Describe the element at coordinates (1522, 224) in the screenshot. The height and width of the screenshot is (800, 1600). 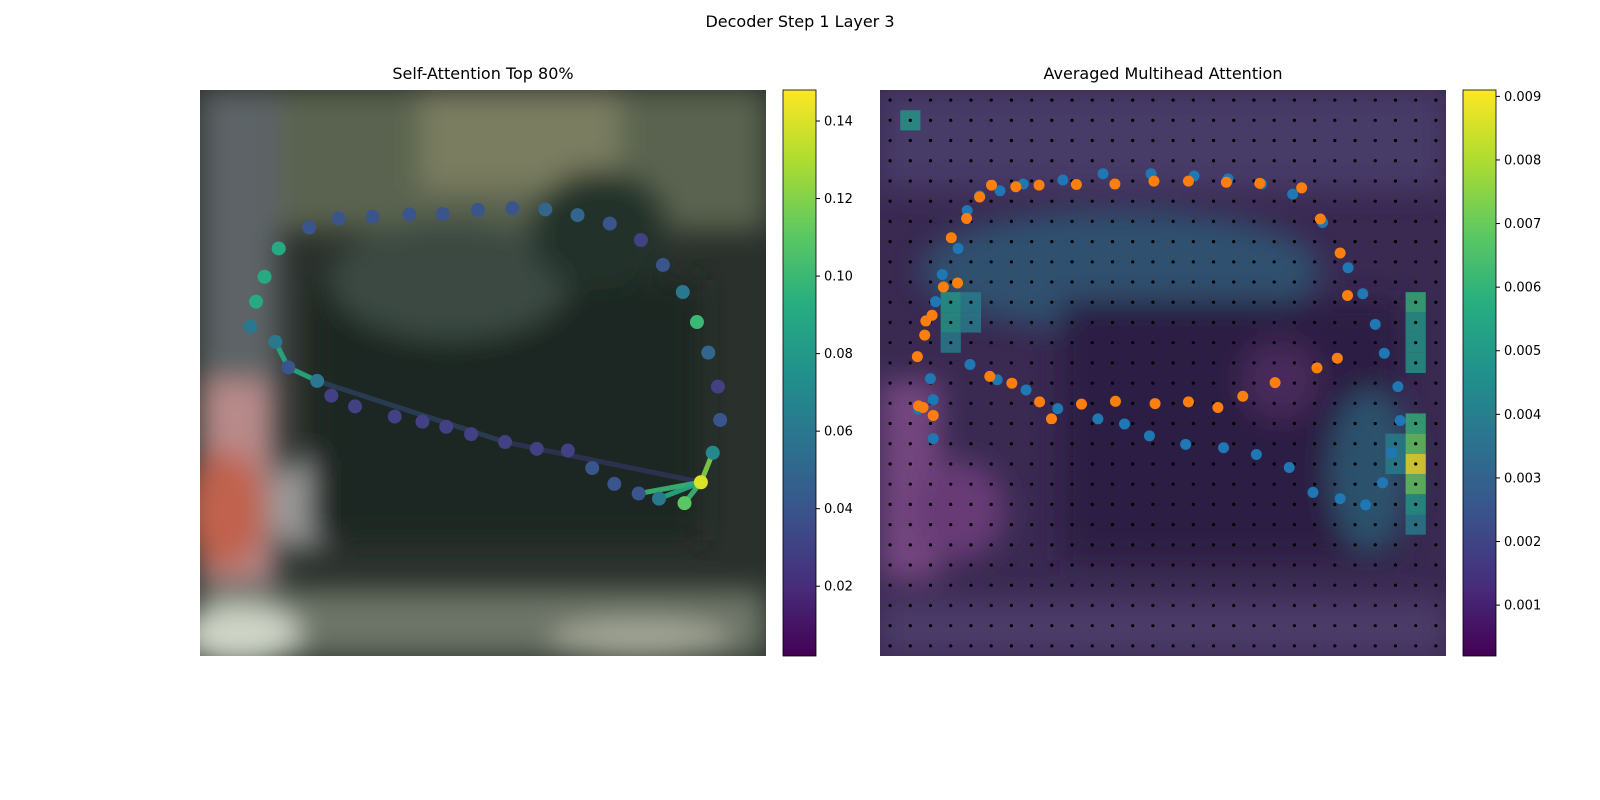
I see `right-colorbar-tick-label: 0.007` at that location.